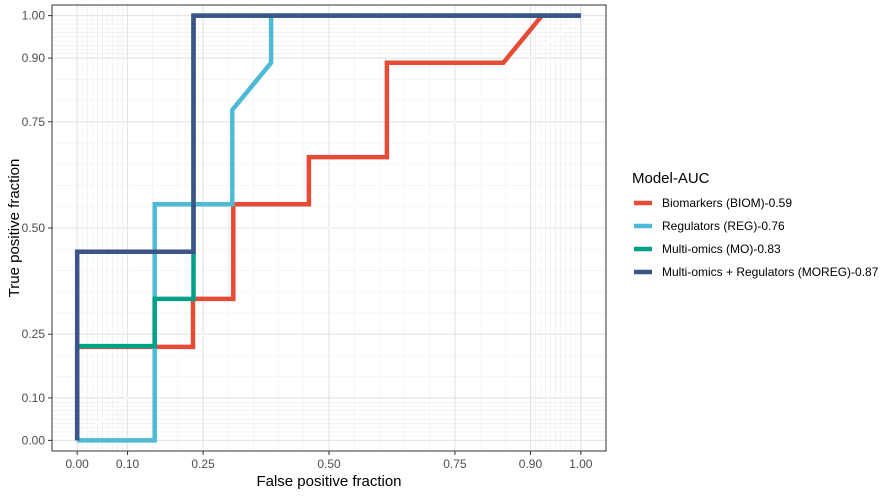 The width and height of the screenshot is (886, 497). What do you see at coordinates (34, 228) in the screenshot?
I see `y-tick-label: 0.50` at bounding box center [34, 228].